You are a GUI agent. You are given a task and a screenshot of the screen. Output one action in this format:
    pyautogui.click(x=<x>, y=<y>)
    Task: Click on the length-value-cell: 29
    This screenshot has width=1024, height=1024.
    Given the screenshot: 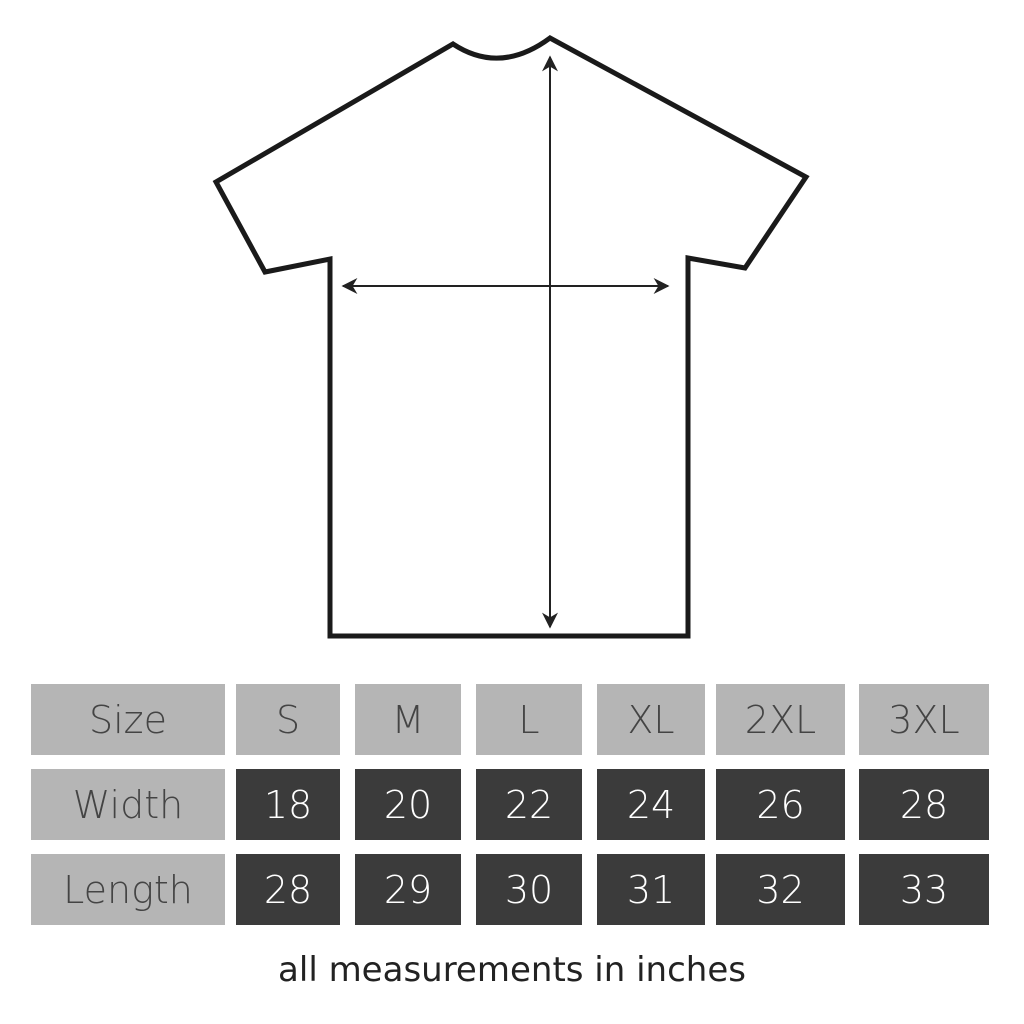 What is the action you would take?
    pyautogui.click(x=408, y=889)
    